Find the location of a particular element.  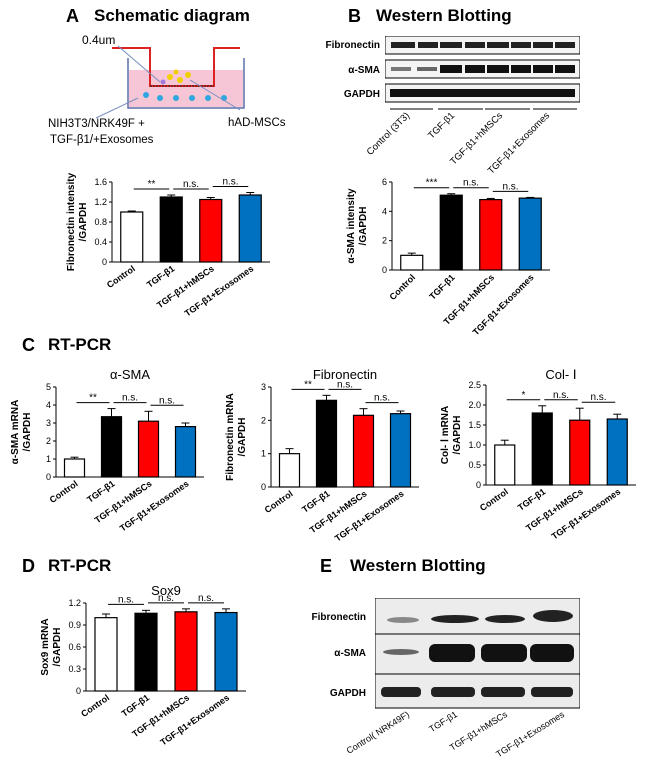

wb-e-lane-label: Control( NRK49F) is located at coordinates (378, 733).